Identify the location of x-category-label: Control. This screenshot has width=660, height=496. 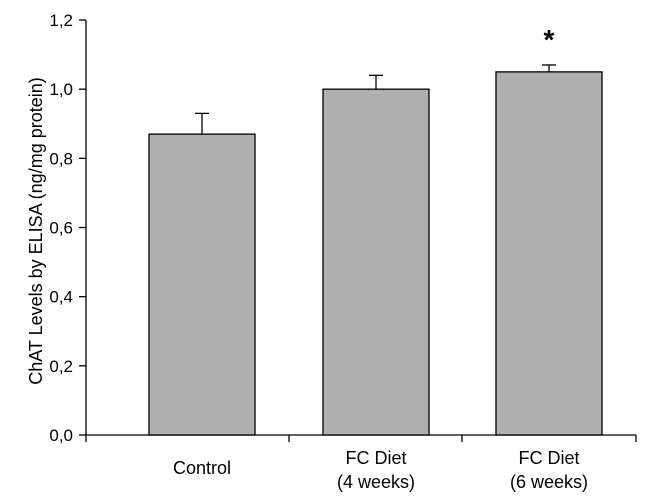
(202, 468).